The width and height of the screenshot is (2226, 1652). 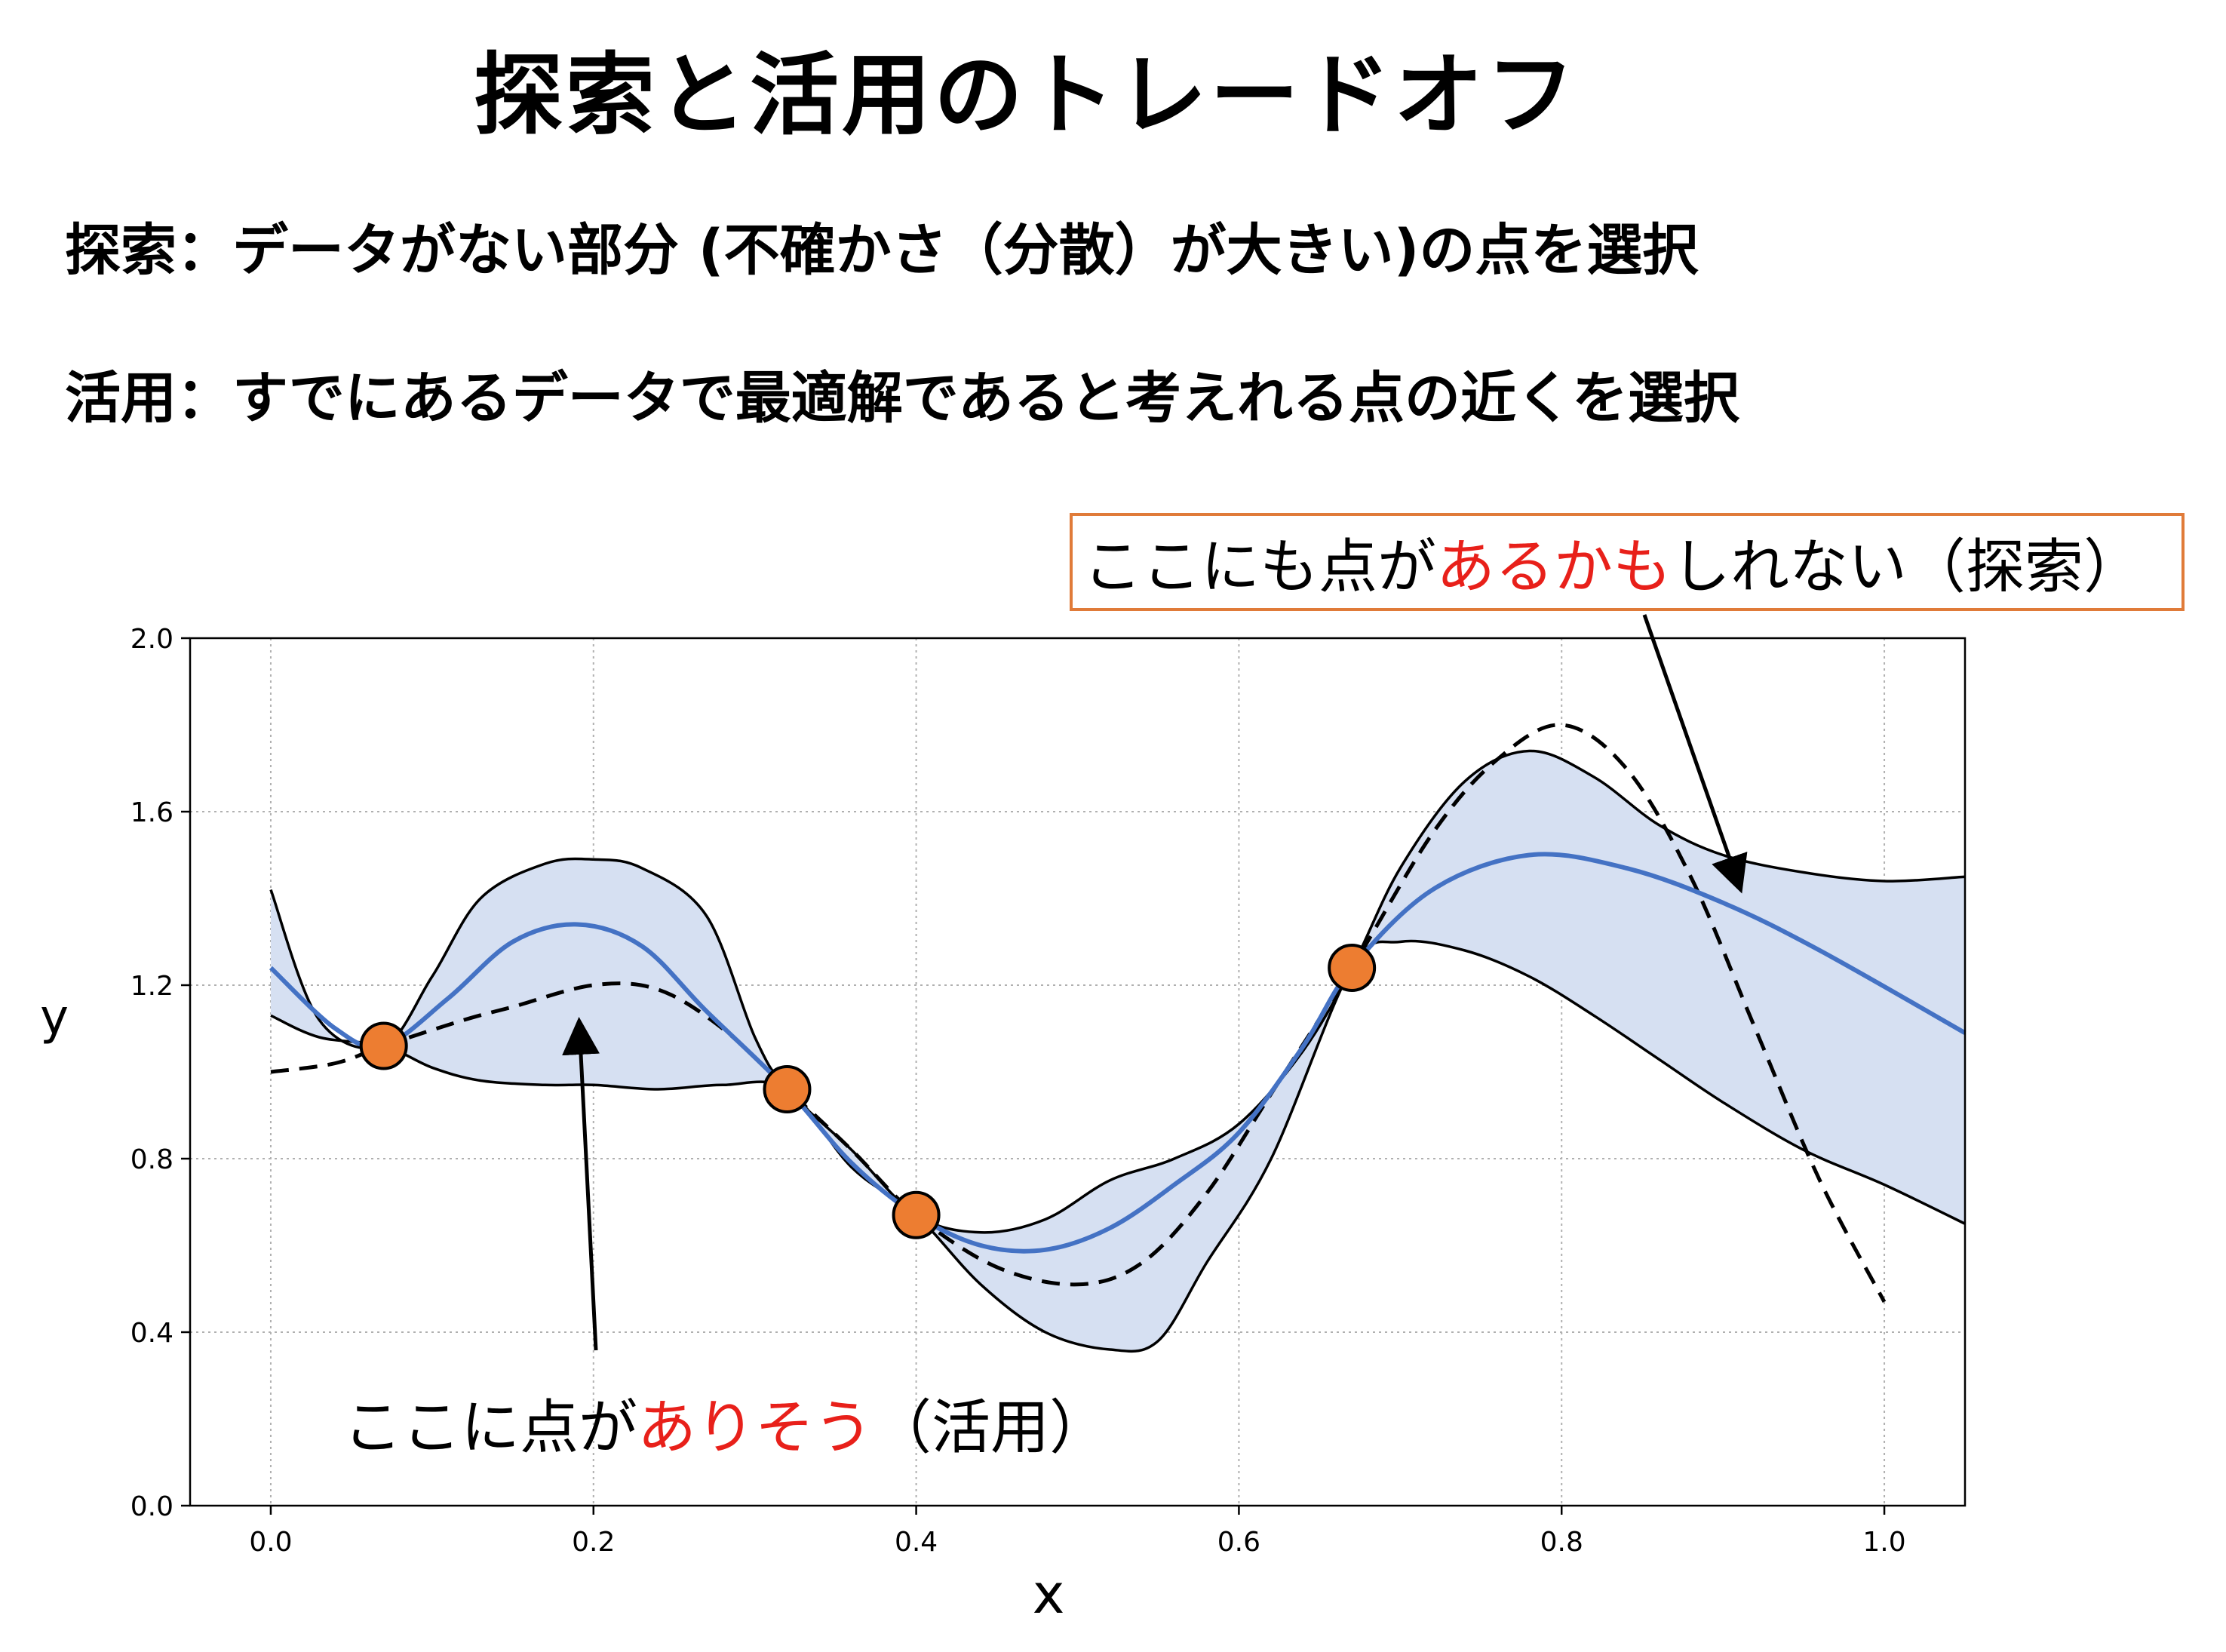 I want to click on x-tick-label: 0.6, so click(x=1238, y=1542).